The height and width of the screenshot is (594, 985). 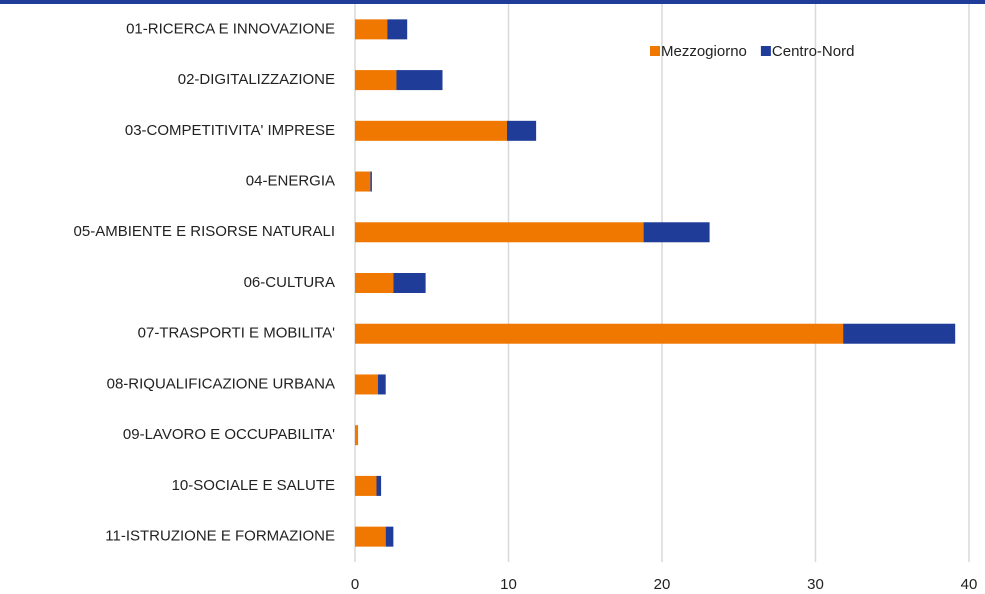 What do you see at coordinates (290, 181) in the screenshot?
I see `y-tick-label: 04-ENERGIA` at bounding box center [290, 181].